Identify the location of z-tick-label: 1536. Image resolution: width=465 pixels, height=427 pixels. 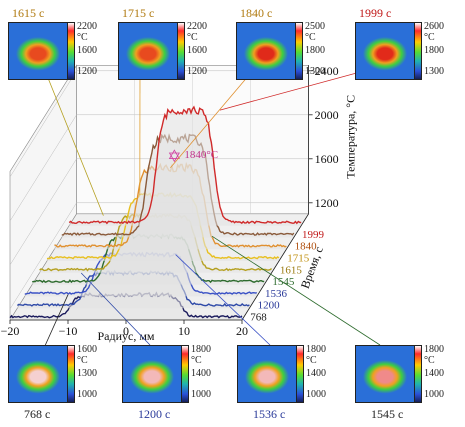
(276, 294).